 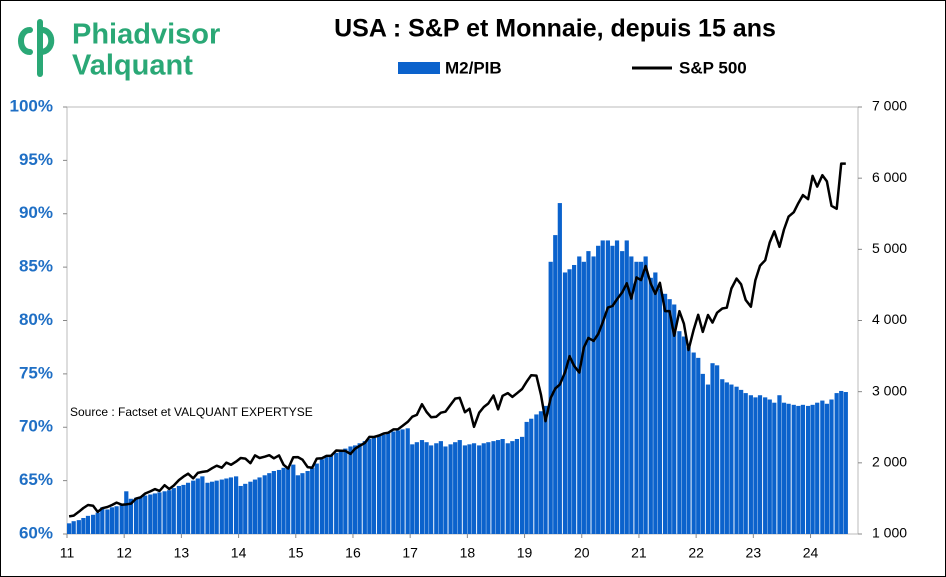 What do you see at coordinates (36, 426) in the screenshot?
I see `y-tick-label: 70%` at bounding box center [36, 426].